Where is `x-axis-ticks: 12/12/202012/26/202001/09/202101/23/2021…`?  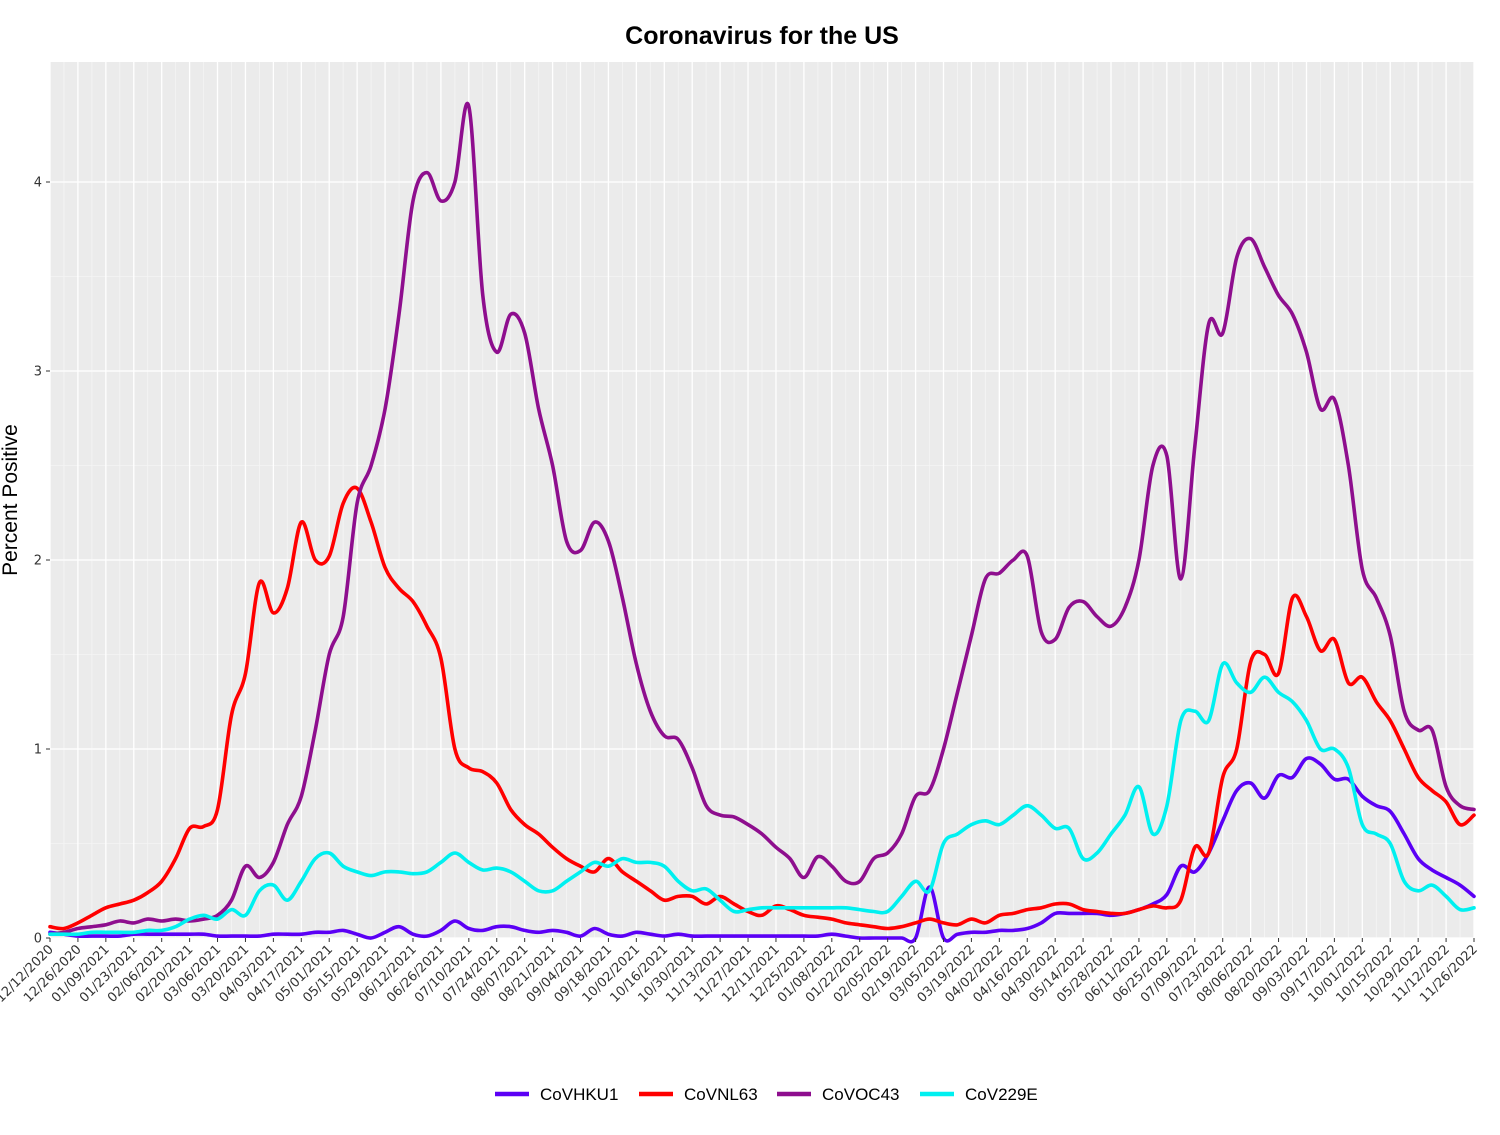
x-axis-ticks: 12/12/202012/26/202001/09/202101/23/2021… is located at coordinates (740, 972).